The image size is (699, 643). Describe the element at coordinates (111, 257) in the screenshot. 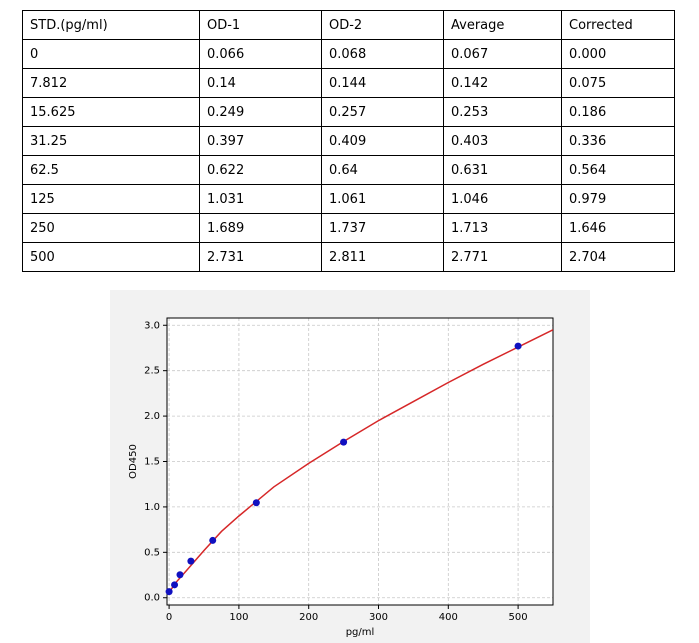

I see `table-cell: 500` at that location.